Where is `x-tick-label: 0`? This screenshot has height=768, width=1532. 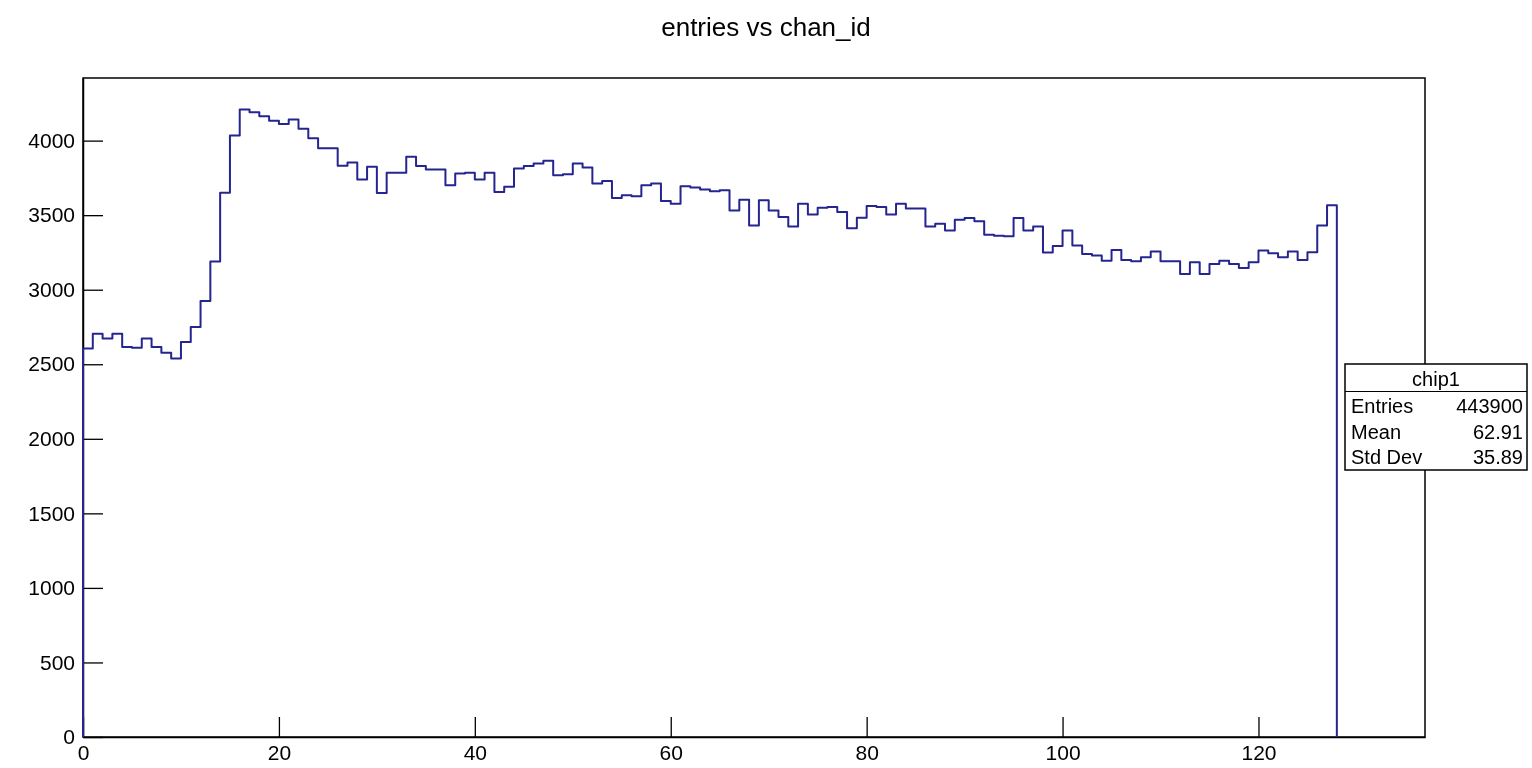 x-tick-label: 0 is located at coordinates (83, 752).